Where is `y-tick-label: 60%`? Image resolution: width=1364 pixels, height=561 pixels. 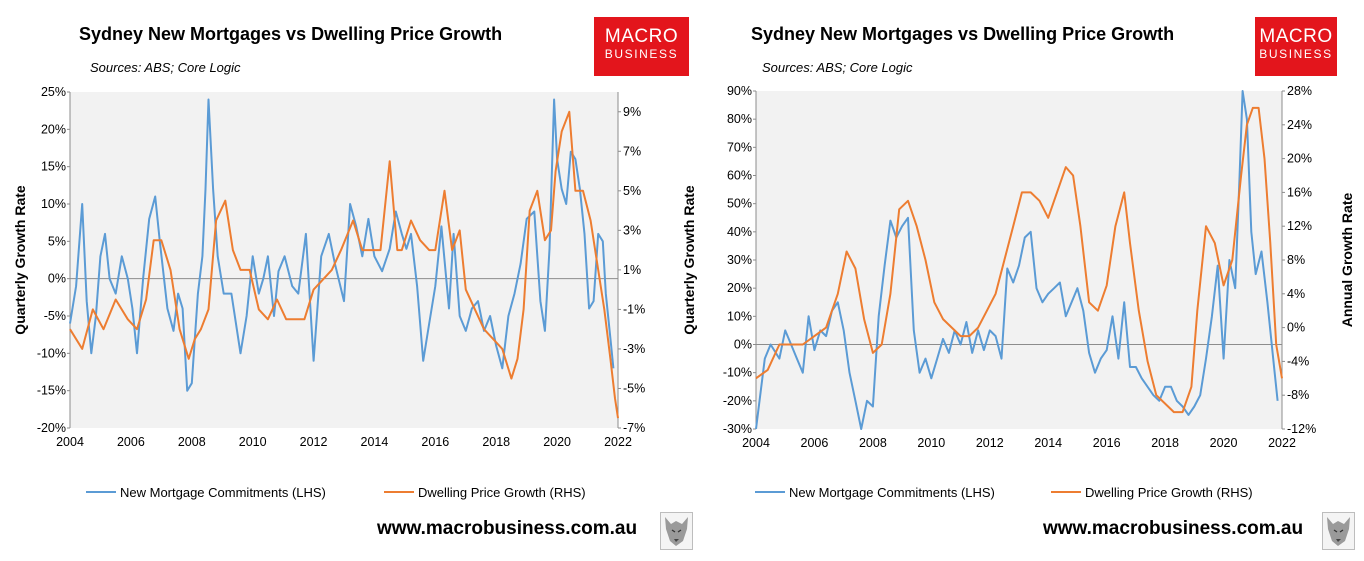
y-tick-label: 60% is located at coordinates (739, 176).